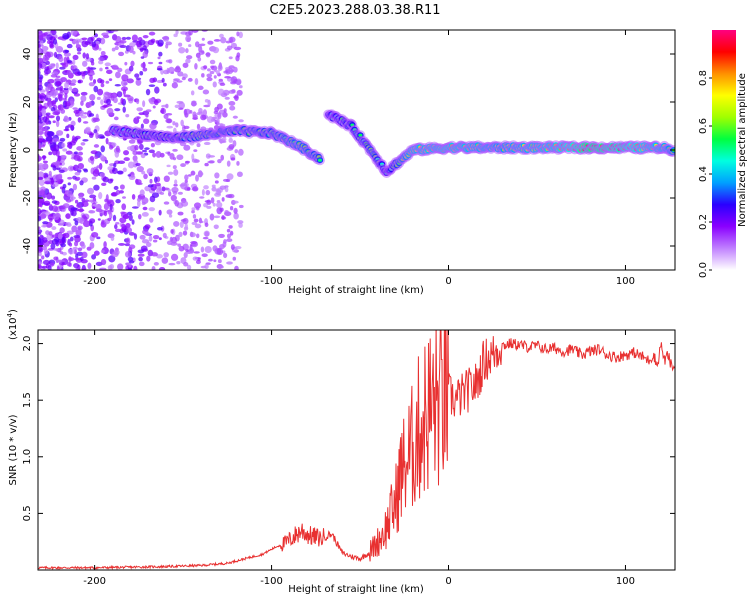 This screenshot has width=750, height=600. Describe the element at coordinates (703, 78) in the screenshot. I see `colorbar-tick-label: 0.8` at that location.